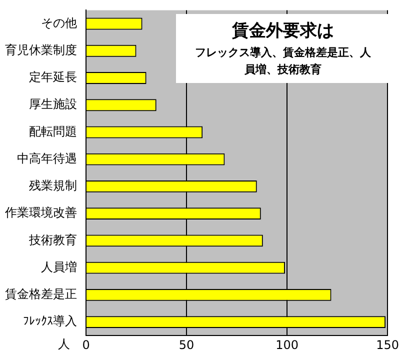 The image size is (402, 356). What do you see at coordinates (47, 158) in the screenshot?
I see `y-tick-label: 中高年待遇` at bounding box center [47, 158].